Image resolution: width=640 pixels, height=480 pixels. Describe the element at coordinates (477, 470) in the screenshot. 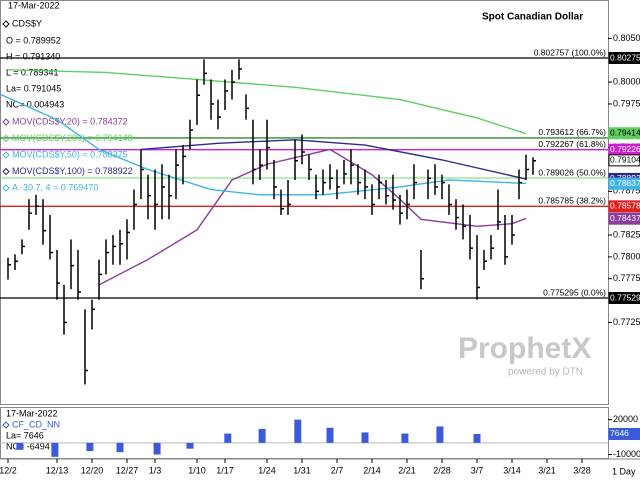

I see `x-tick-label: 3/7` at that location.